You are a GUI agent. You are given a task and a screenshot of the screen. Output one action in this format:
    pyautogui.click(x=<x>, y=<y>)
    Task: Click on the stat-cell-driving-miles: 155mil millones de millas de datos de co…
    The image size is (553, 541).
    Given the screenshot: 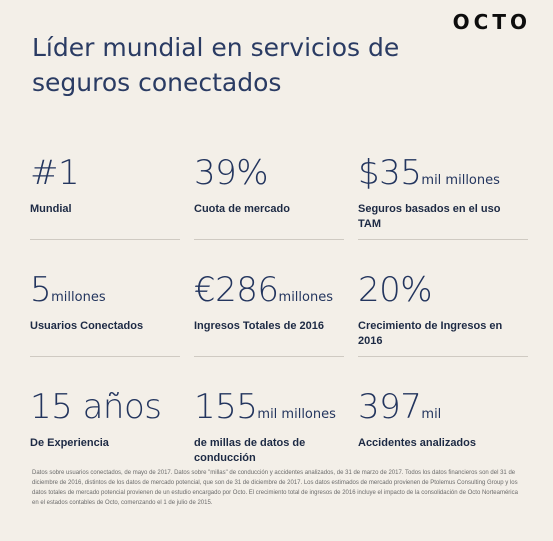 What is the action you would take?
    pyautogui.click(x=269, y=442)
    